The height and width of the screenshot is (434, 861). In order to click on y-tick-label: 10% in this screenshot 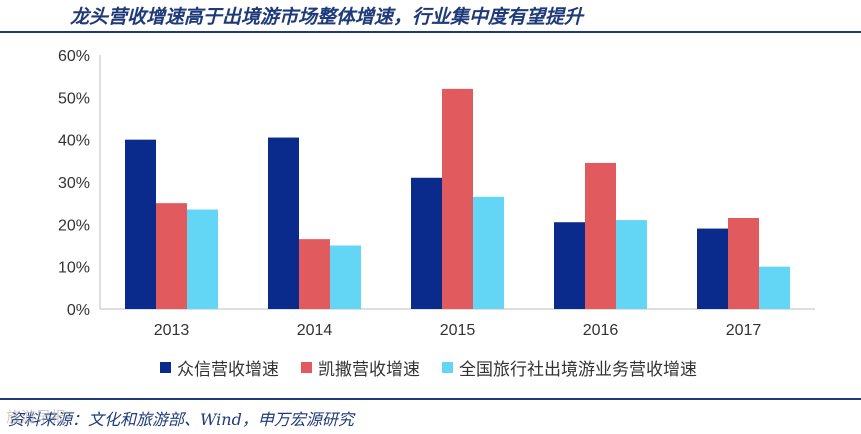, I will do `click(74, 268)`.